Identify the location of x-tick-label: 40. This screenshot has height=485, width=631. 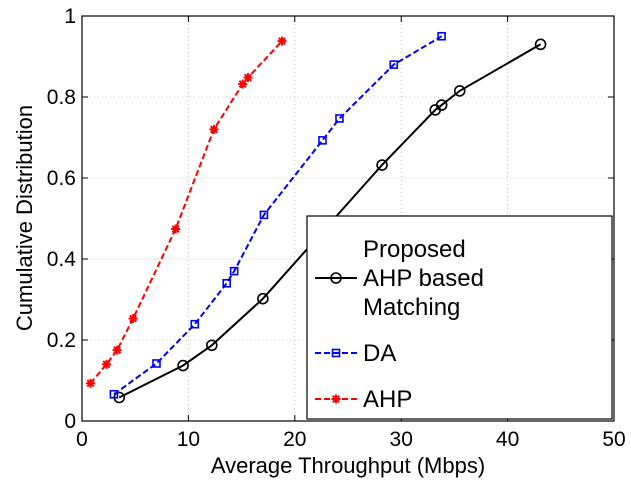
(507, 439).